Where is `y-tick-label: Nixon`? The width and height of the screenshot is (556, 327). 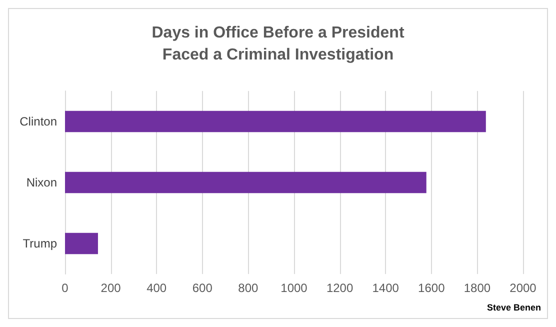 y-tick-label: Nixon is located at coordinates (41, 183).